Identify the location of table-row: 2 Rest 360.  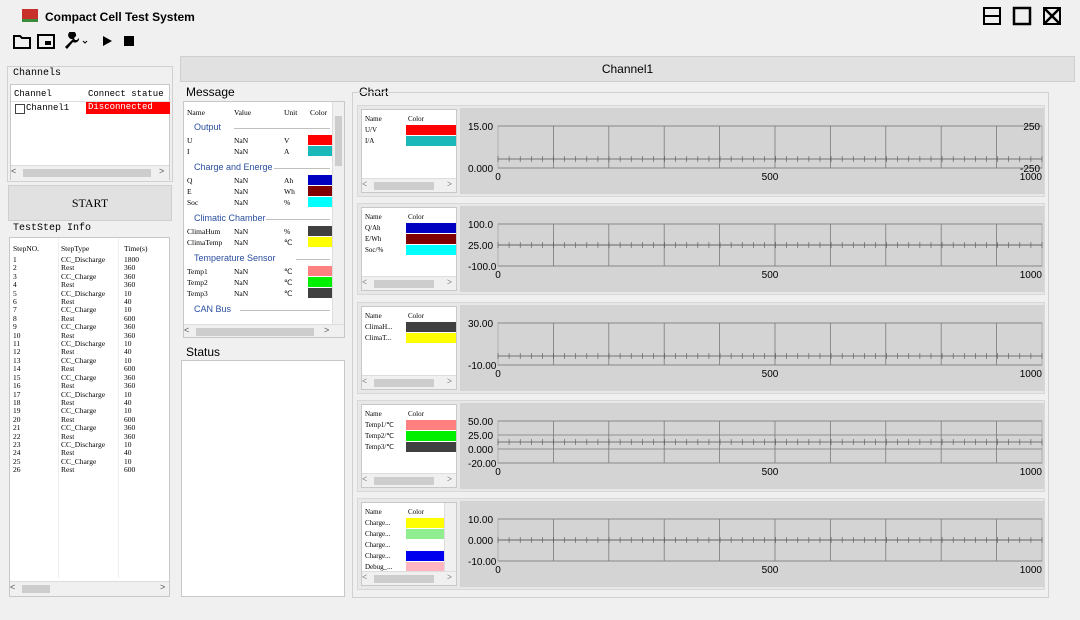
(89, 267).